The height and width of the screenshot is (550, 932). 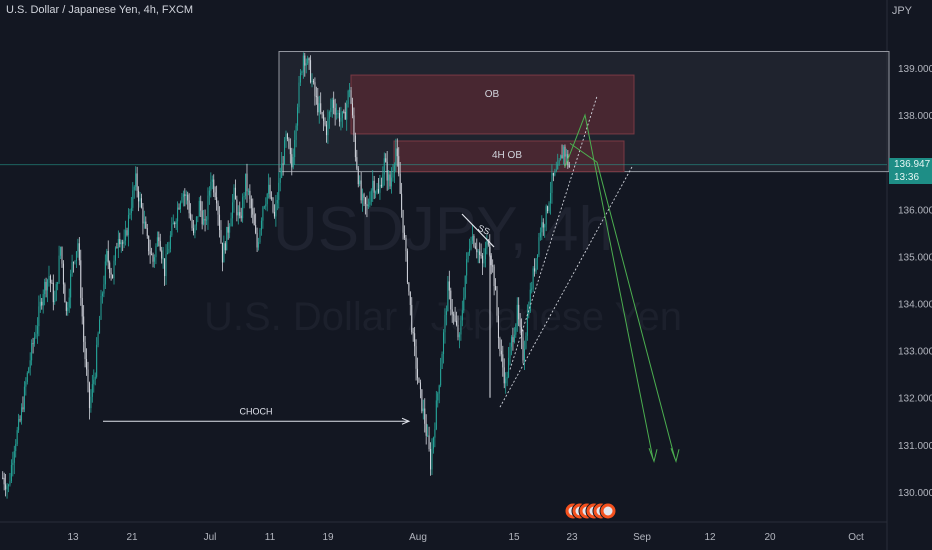 What do you see at coordinates (910, 164) in the screenshot?
I see `last-price-tag: 136.947` at bounding box center [910, 164].